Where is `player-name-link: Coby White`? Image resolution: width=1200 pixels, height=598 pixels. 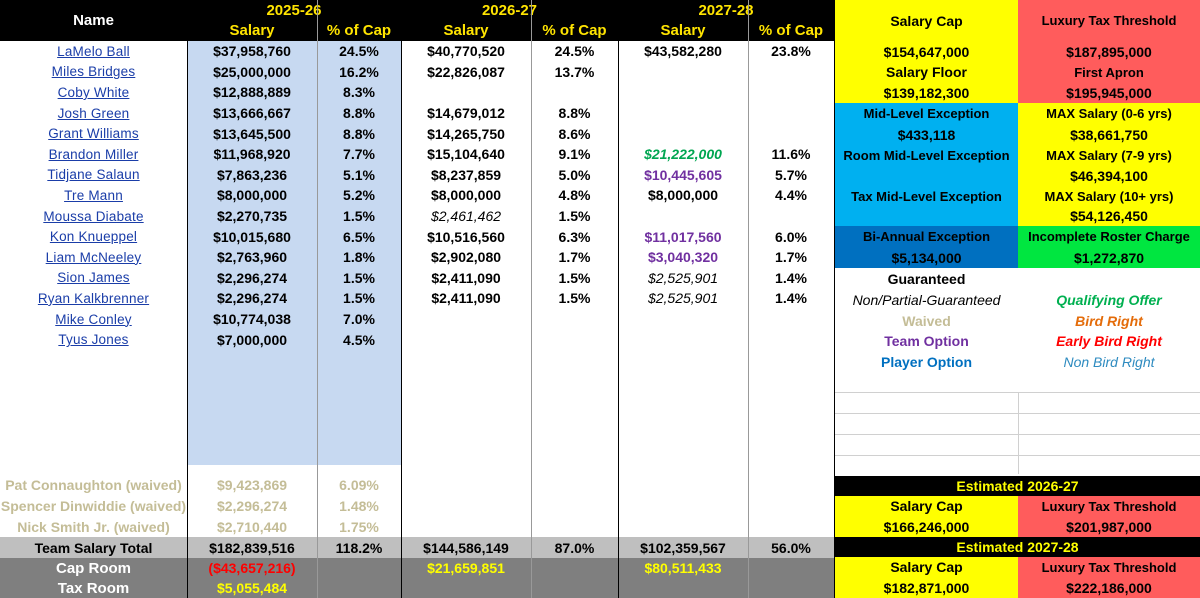
player-name-link: Coby White is located at coordinates (93, 92).